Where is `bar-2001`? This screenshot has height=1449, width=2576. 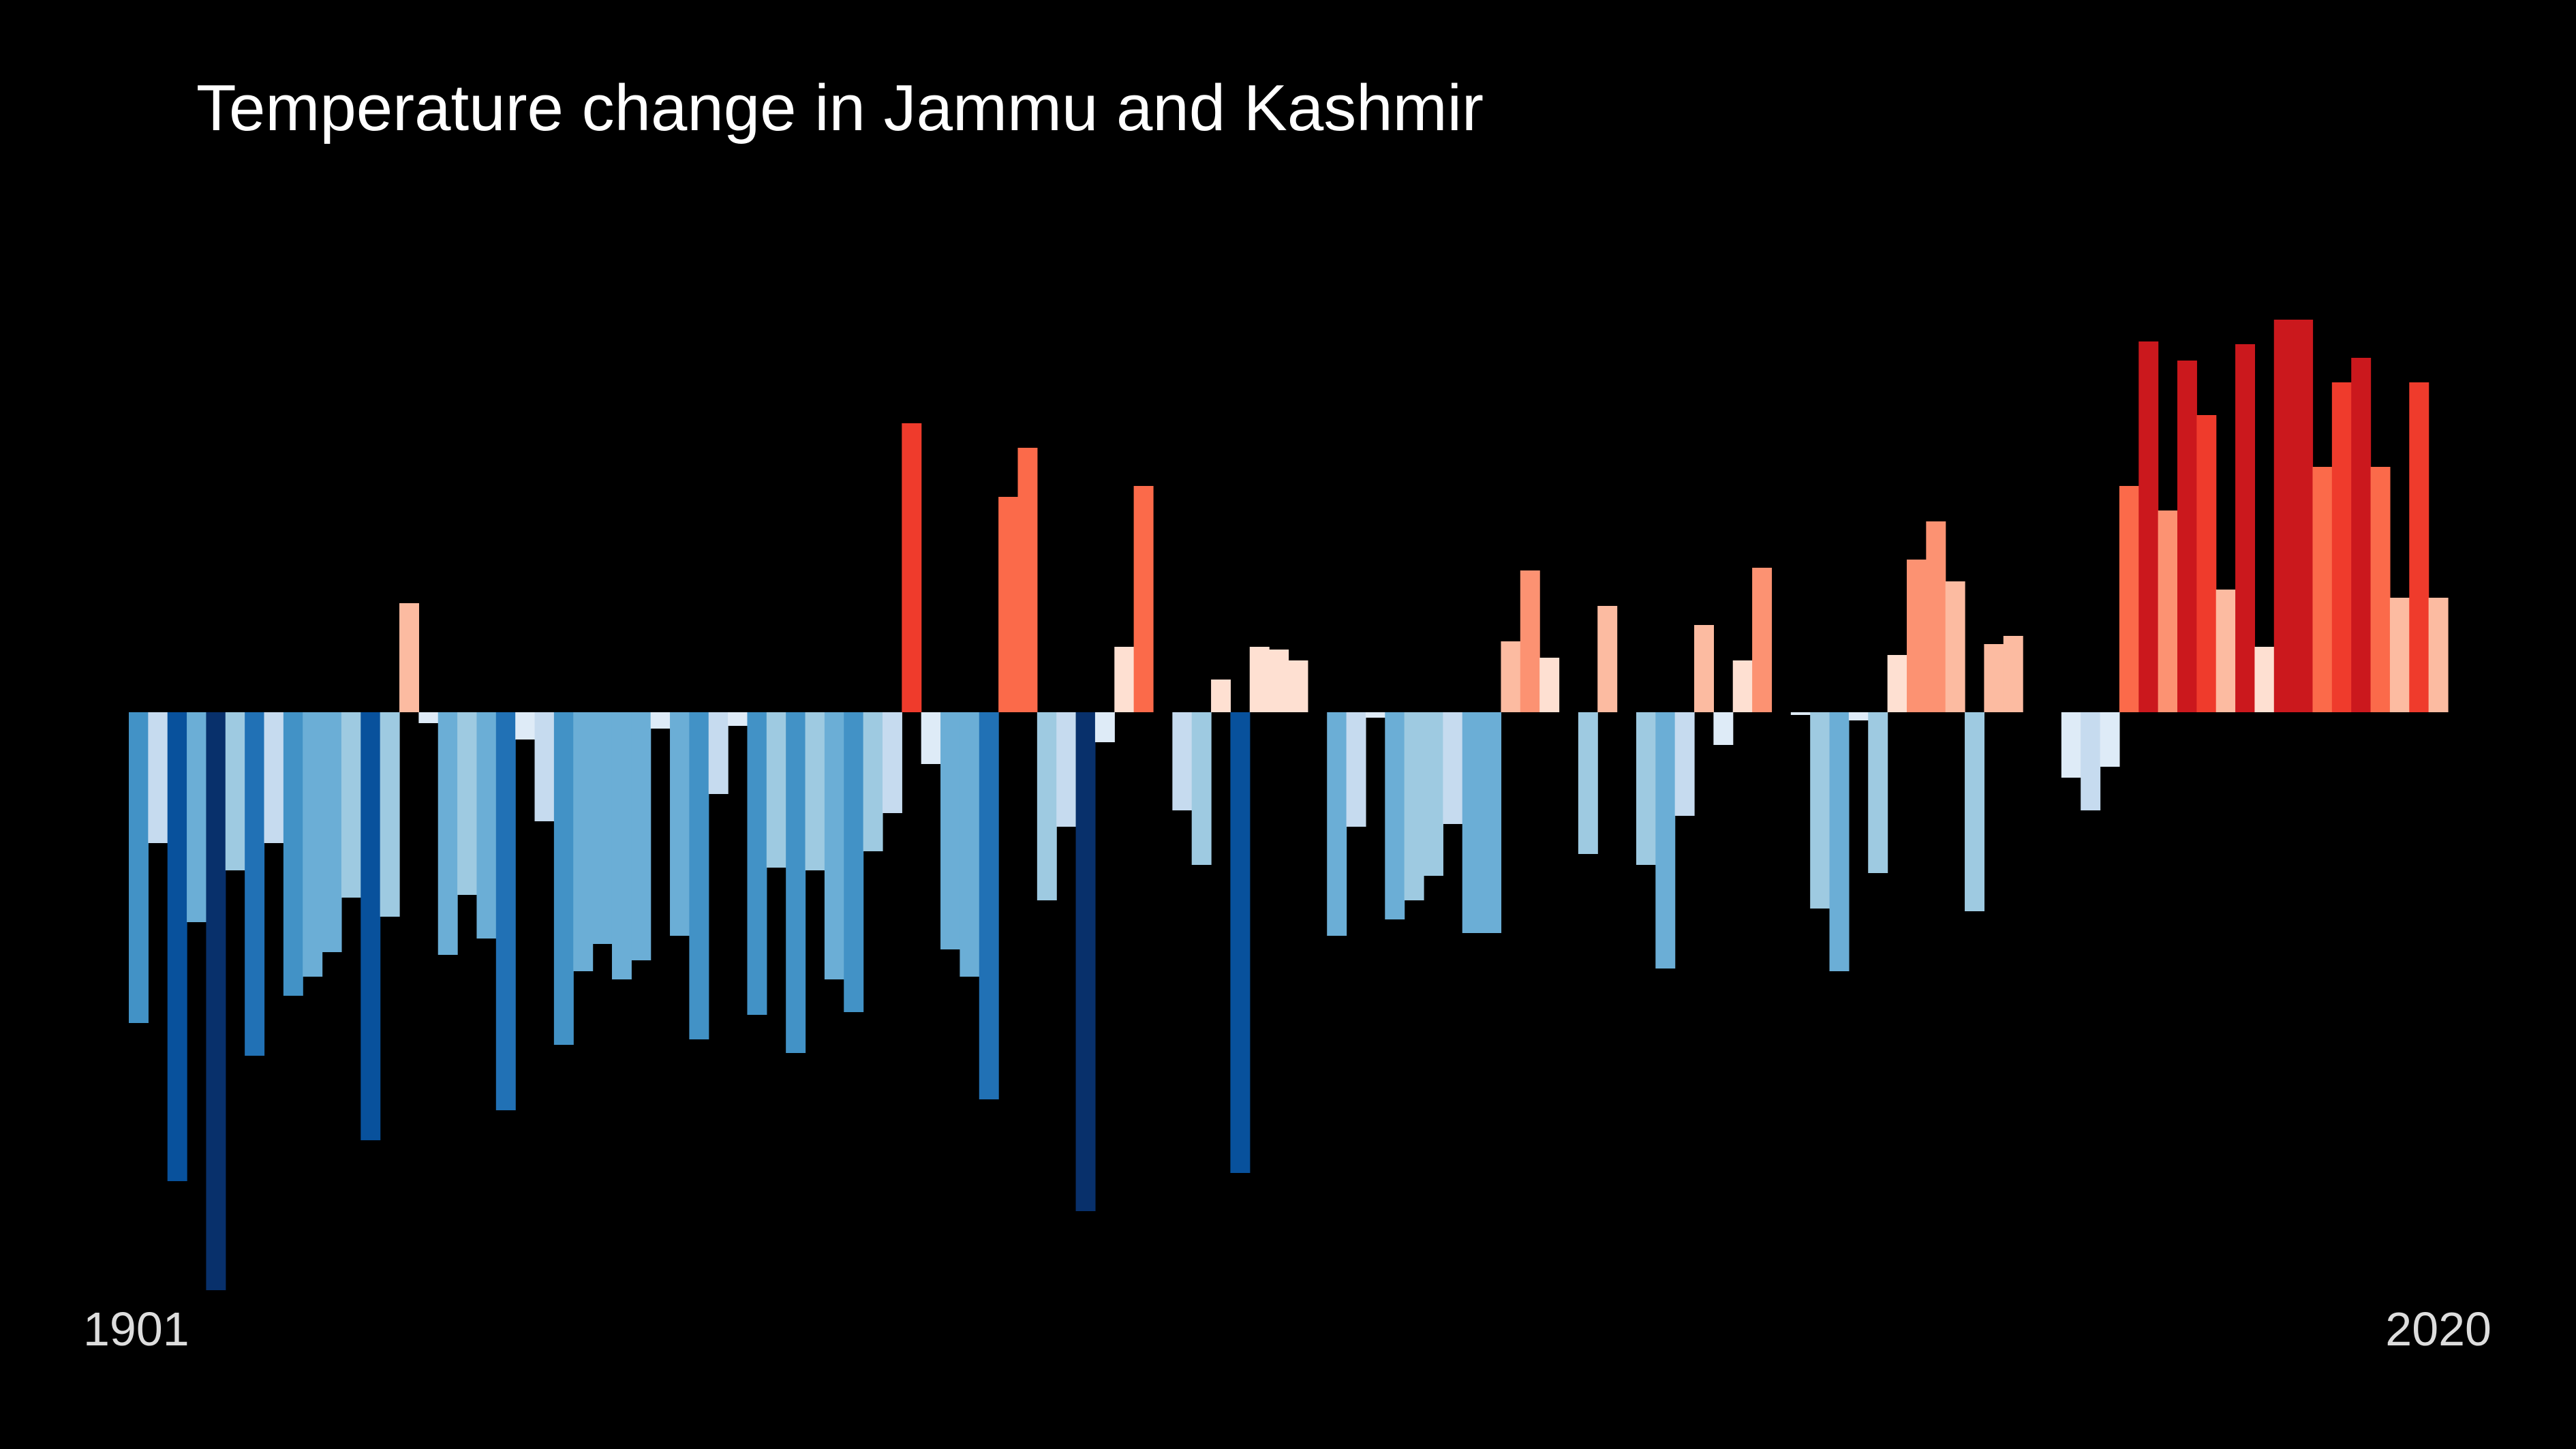 bar-2001 is located at coordinates (2071, 745).